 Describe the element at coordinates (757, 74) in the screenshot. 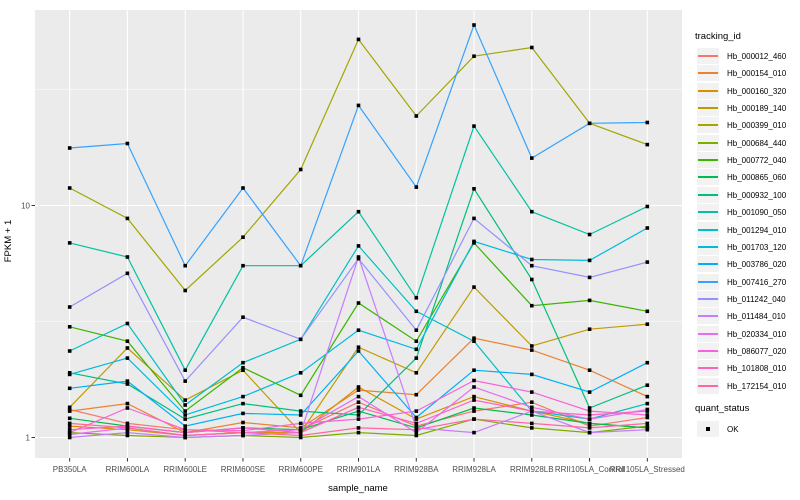

I see `legend-item-label: Hb_000154_010` at that location.